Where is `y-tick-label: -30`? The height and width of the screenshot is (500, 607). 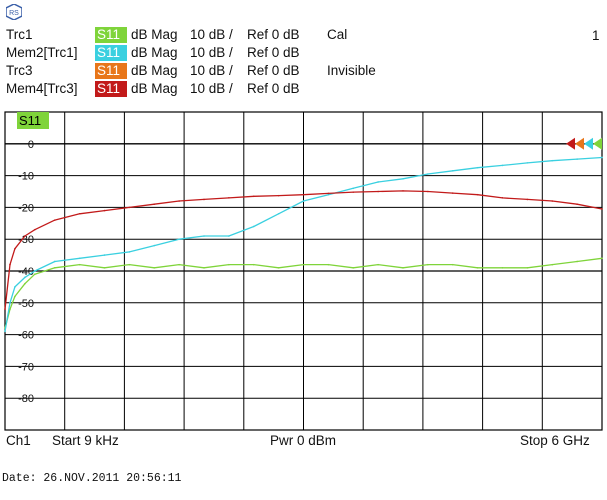 y-tick-label: -30 is located at coordinates (26, 240).